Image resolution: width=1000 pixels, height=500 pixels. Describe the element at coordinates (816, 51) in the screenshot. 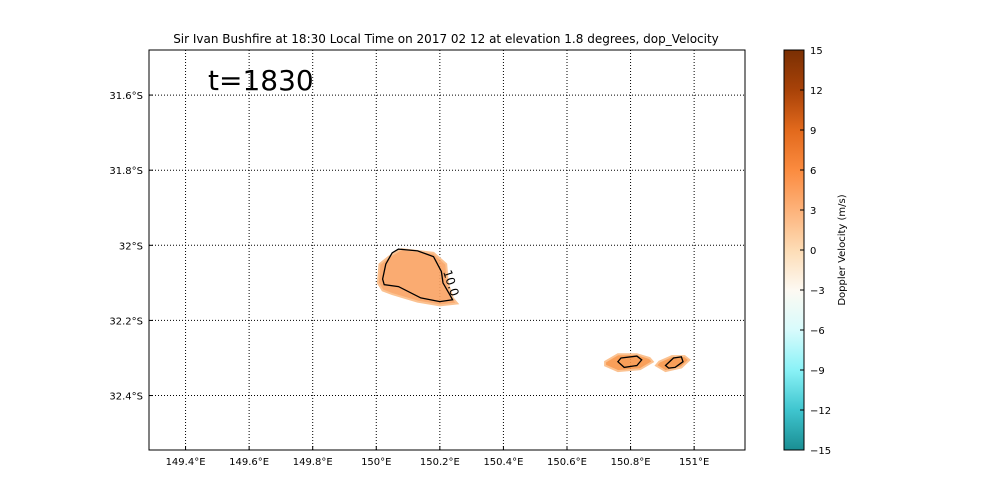

I see `colorbar-tick-label: 15` at that location.